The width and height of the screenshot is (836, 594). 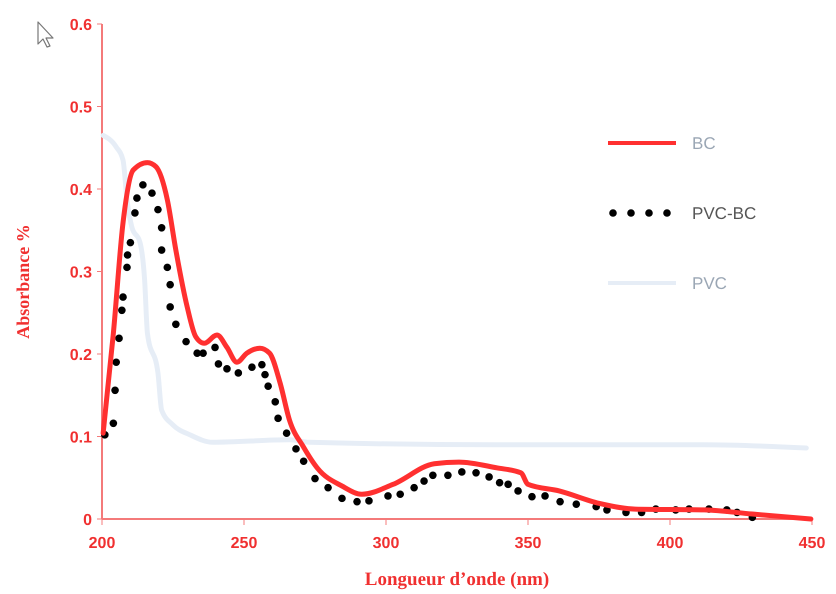 I want to click on legend-label: PVC-BC, so click(x=724, y=213).